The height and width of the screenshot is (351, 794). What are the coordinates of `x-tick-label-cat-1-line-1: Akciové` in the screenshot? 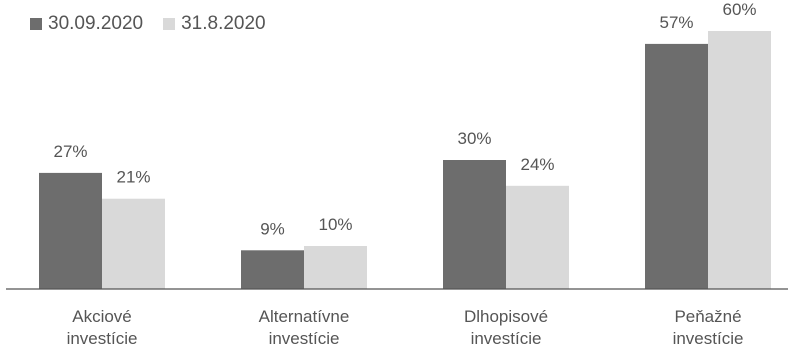 It's located at (102, 316).